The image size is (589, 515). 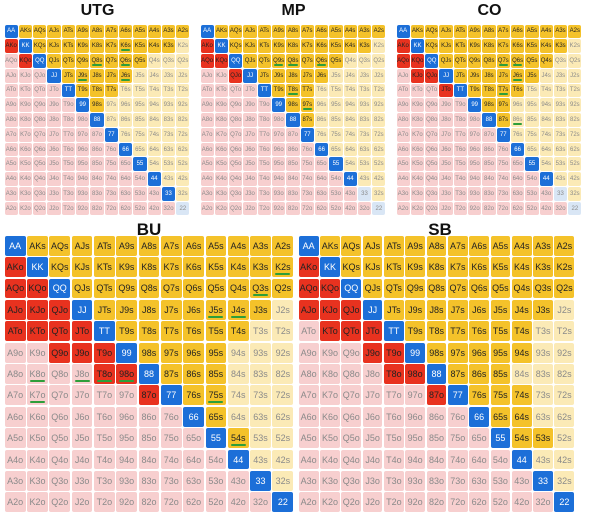 I want to click on hand-cell-a3s: A3s, so click(x=364, y=31).